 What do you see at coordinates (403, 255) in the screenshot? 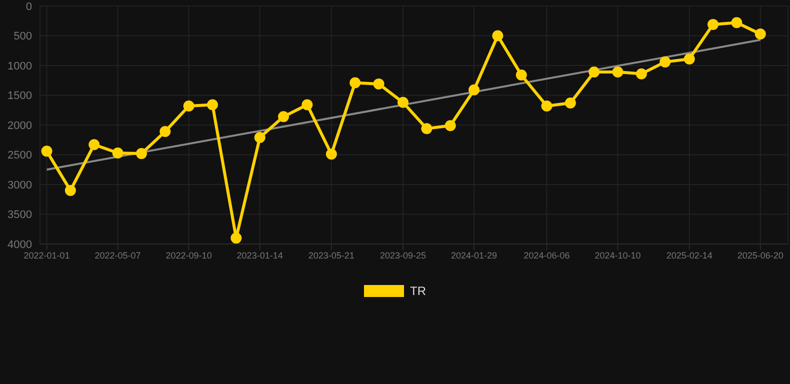
I see `x-tick-label: 2023-09-25` at bounding box center [403, 255].